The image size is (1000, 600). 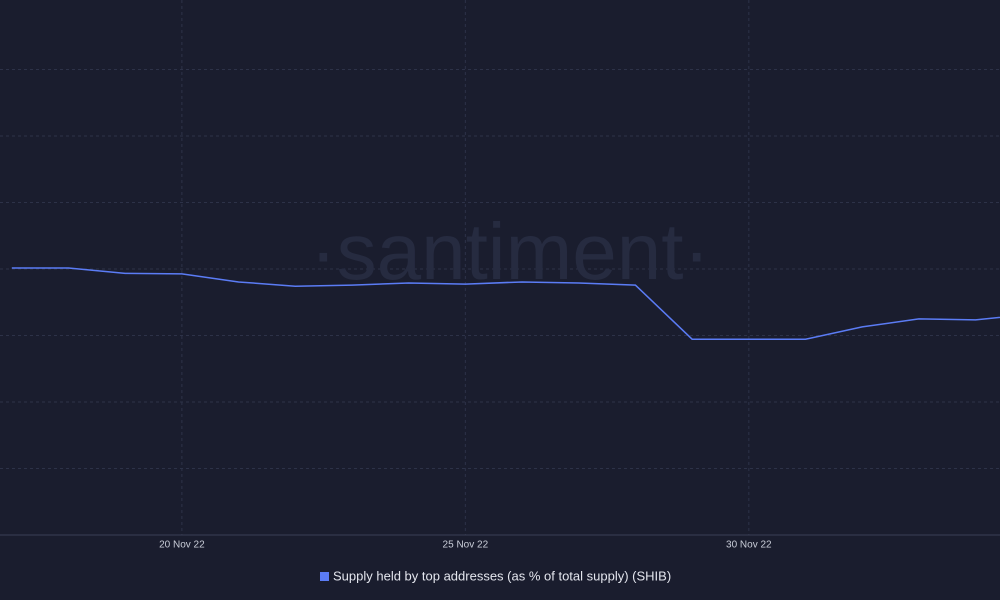 What do you see at coordinates (324, 576) in the screenshot?
I see `legend-swatch` at bounding box center [324, 576].